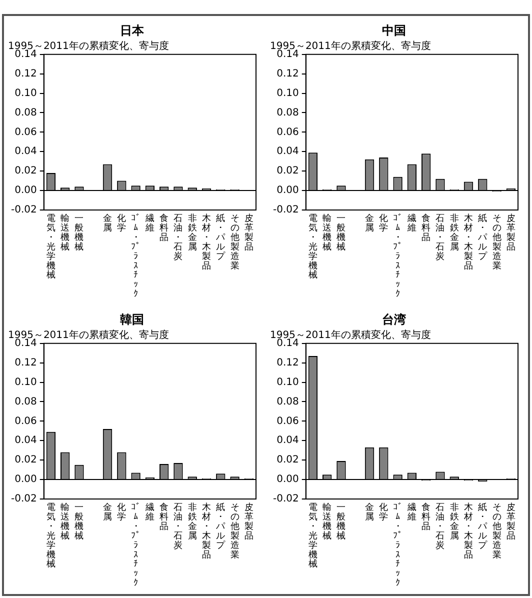 The width and height of the screenshot is (532, 598). What do you see at coordinates (394, 319) in the screenshot?
I see `chart-title: 台湾` at bounding box center [394, 319].